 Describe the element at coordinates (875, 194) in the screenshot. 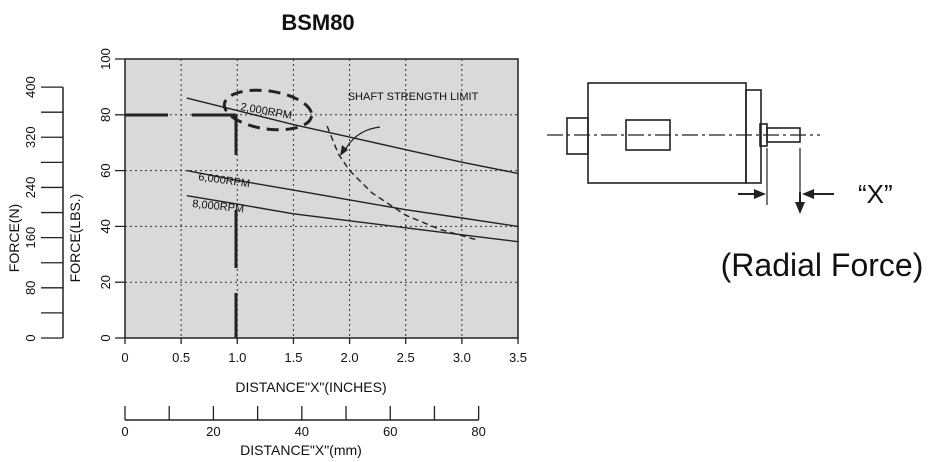

I see `distance-x-label: “X”` at that location.